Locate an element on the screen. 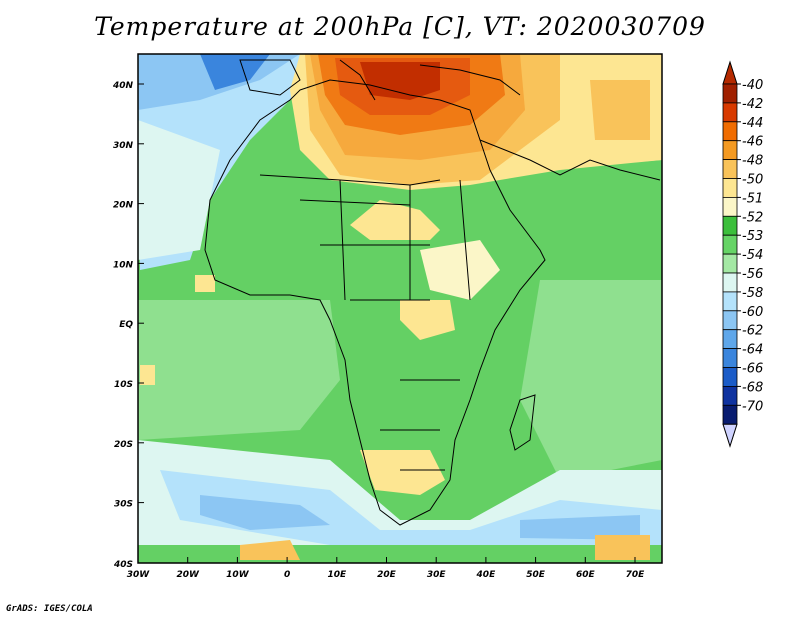 Image resolution: width=800 pixels, height=618 pixels. colorbar-label: -42 is located at coordinates (752, 104).